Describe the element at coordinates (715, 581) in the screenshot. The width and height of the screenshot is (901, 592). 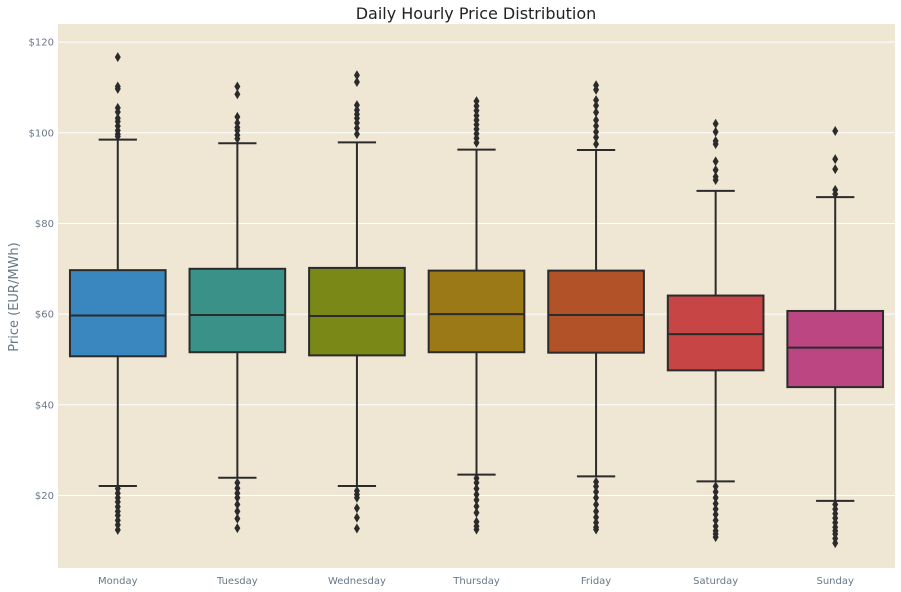
I see `x-tick-label: Saturday` at that location.